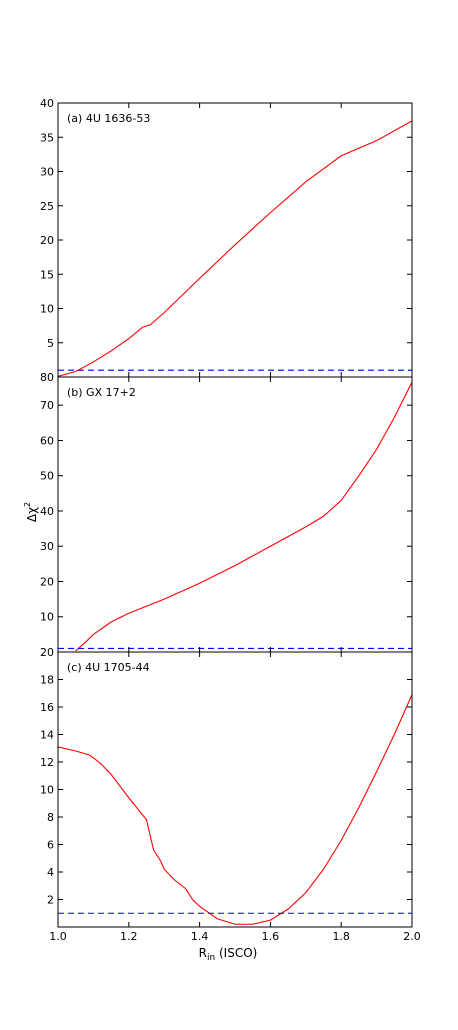 Image resolution: width=458 pixels, height=1030 pixels. What do you see at coordinates (47, 476) in the screenshot?
I see `y-tick-label: 50` at bounding box center [47, 476].